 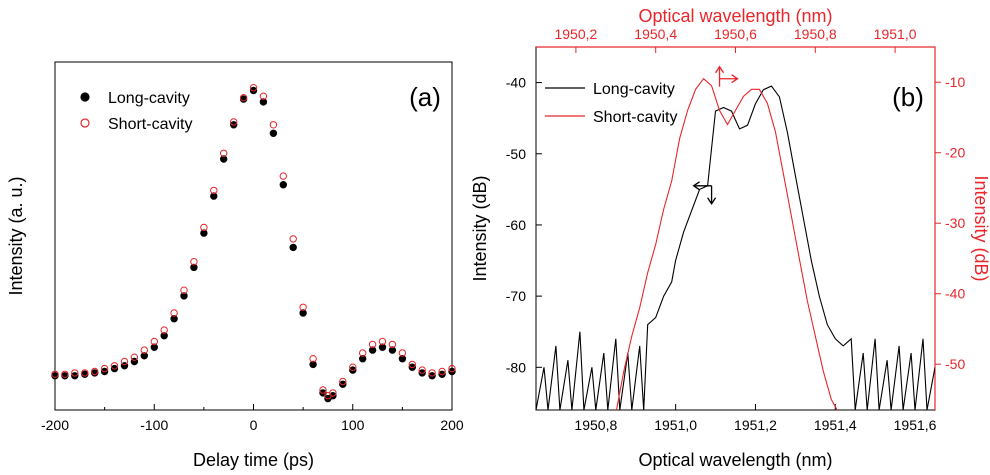 I want to click on right-y-tick-label: -30, so click(x=955, y=223).